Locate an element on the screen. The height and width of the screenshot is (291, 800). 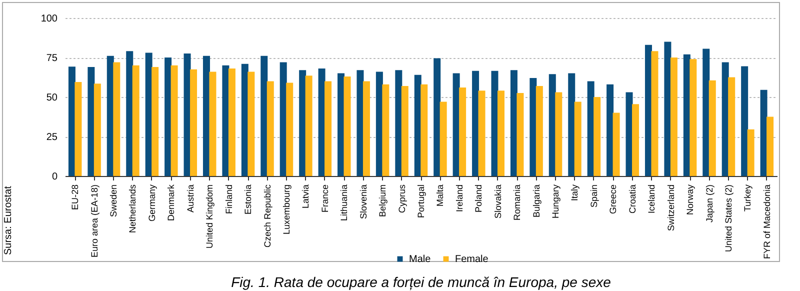
y-tick-label: 0 is located at coordinates (55, 177).